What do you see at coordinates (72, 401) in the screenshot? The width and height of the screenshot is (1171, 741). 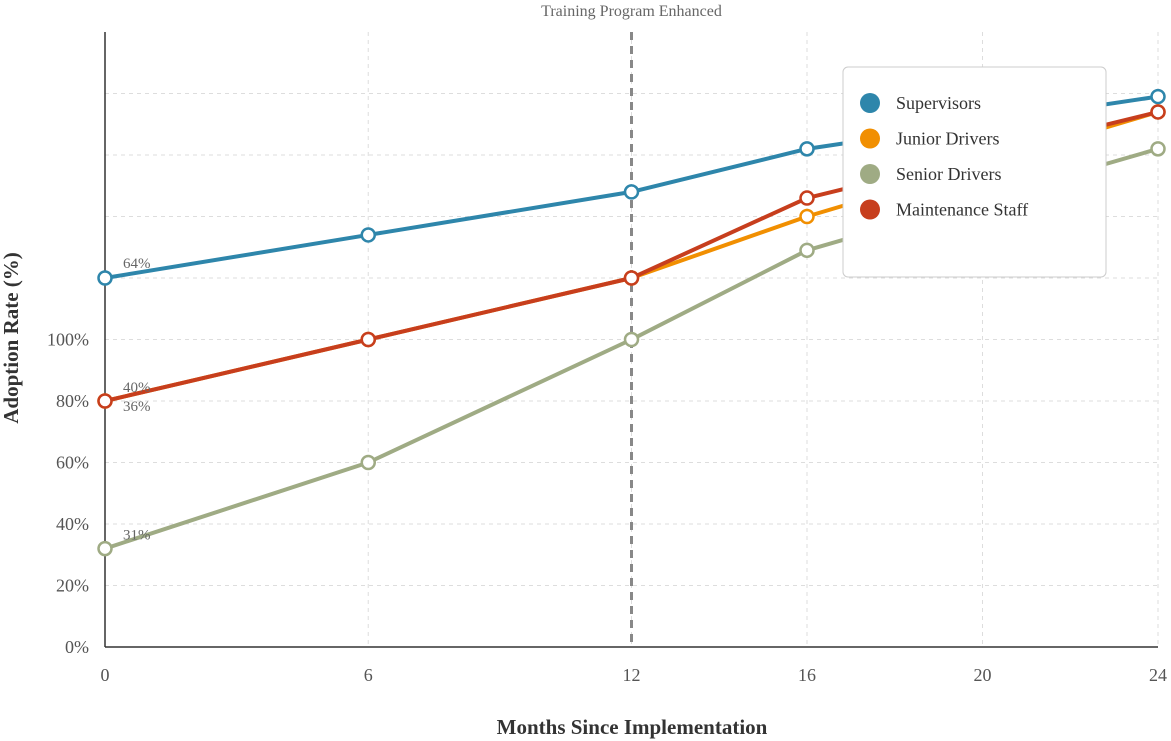 I see `y-tick-label: 80%` at bounding box center [72, 401].